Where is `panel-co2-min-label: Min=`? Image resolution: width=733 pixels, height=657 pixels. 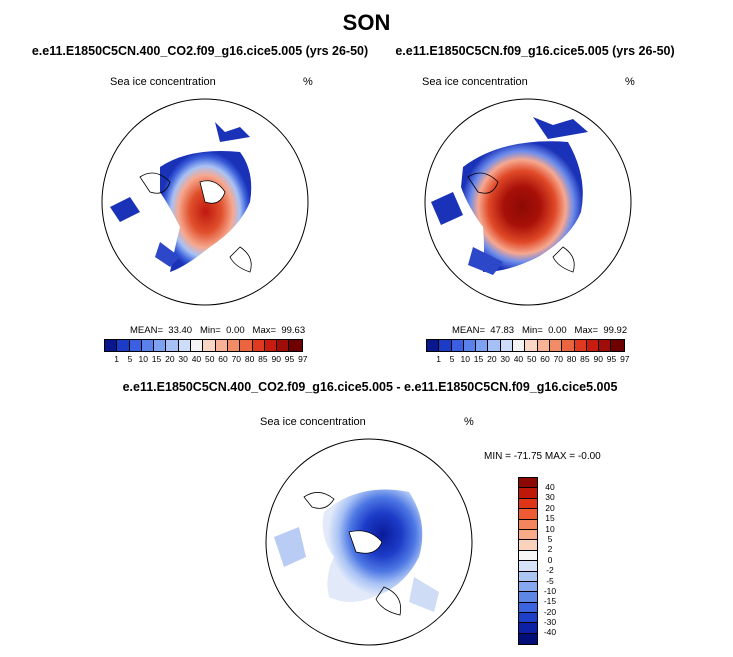
panel-co2-min-label: Min= is located at coordinates (210, 330).